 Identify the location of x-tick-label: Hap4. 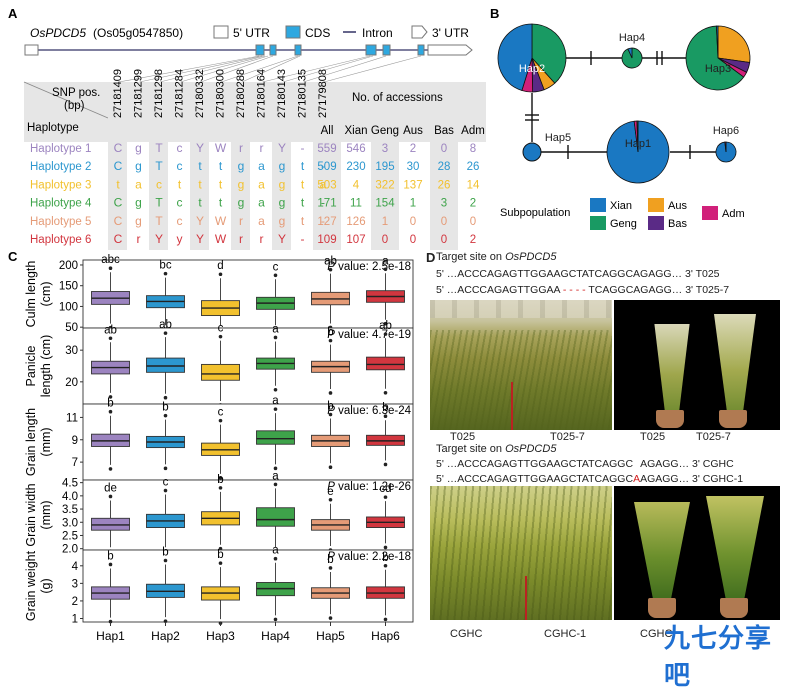
(275, 636).